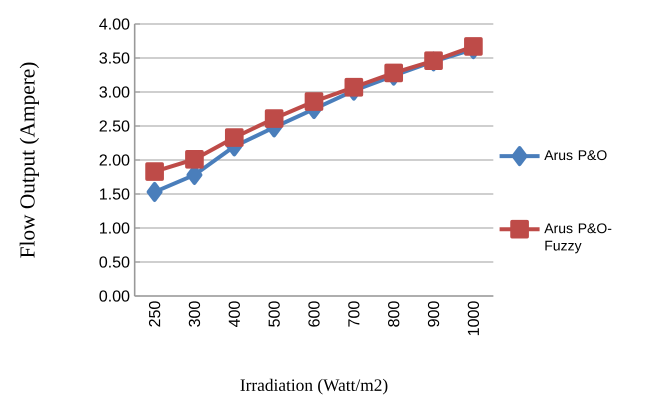 The image size is (663, 405). I want to click on y-tick-label: 4.00, so click(114, 24).